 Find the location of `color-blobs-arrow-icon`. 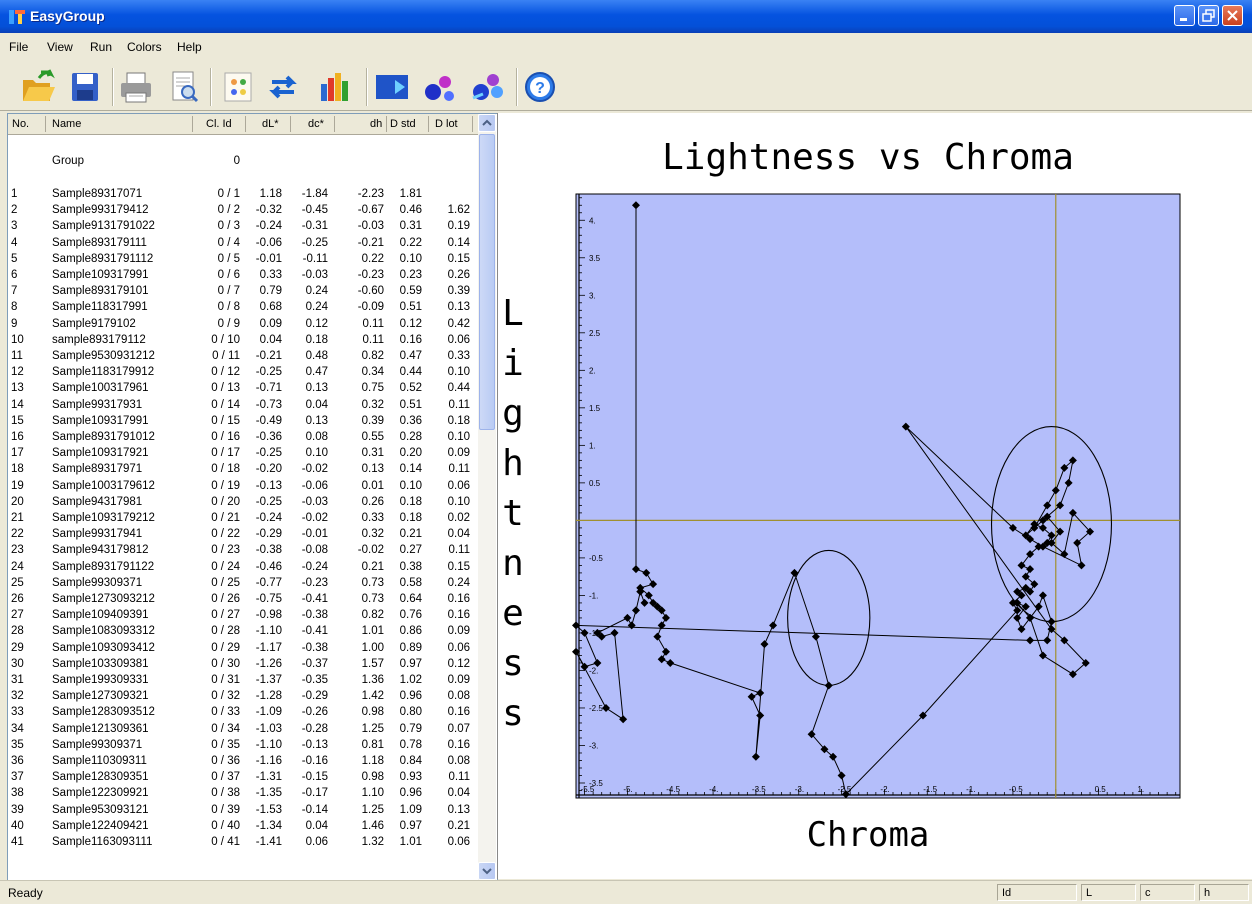

color-blobs-arrow-icon is located at coordinates (487, 87).